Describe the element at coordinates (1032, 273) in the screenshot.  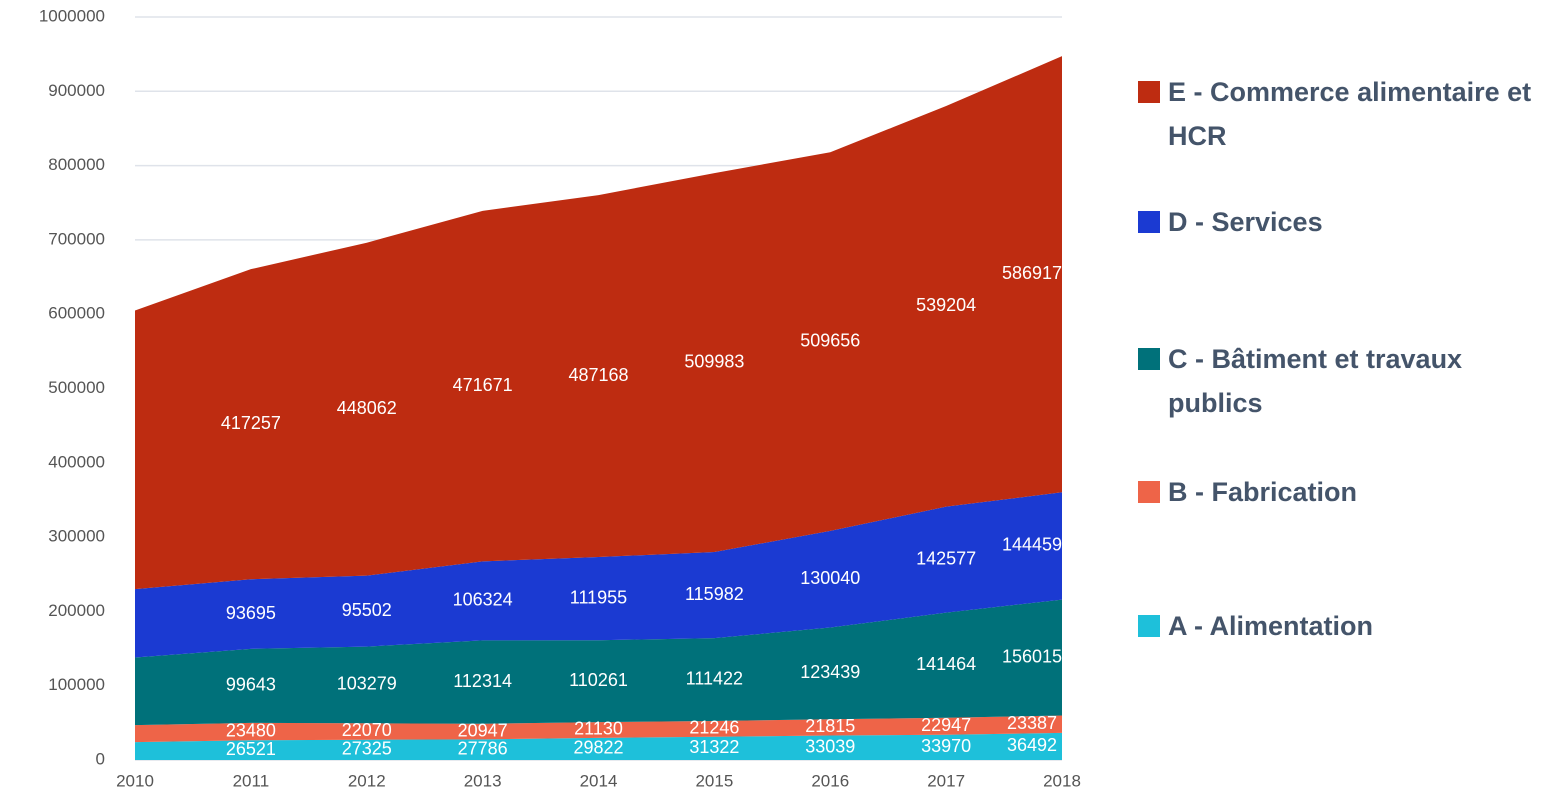
I see `data-label: 586917` at that location.